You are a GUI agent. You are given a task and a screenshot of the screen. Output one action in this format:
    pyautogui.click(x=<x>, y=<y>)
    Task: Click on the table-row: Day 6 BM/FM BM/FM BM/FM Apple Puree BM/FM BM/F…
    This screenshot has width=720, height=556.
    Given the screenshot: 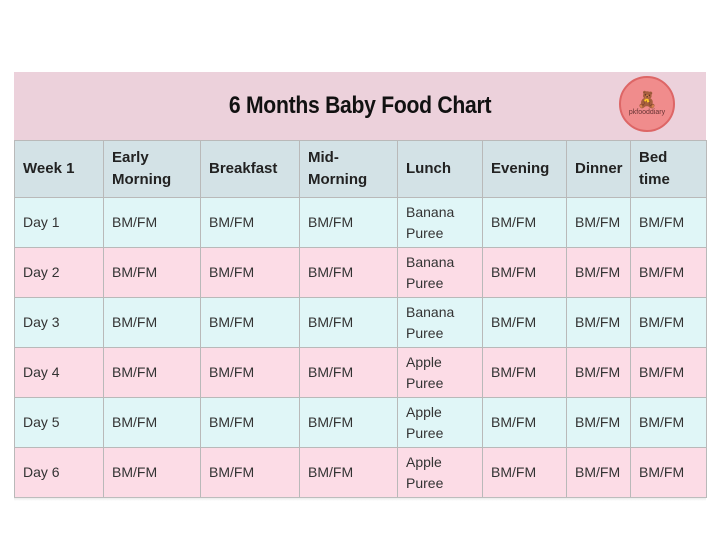 What is the action you would take?
    pyautogui.click(x=360, y=472)
    